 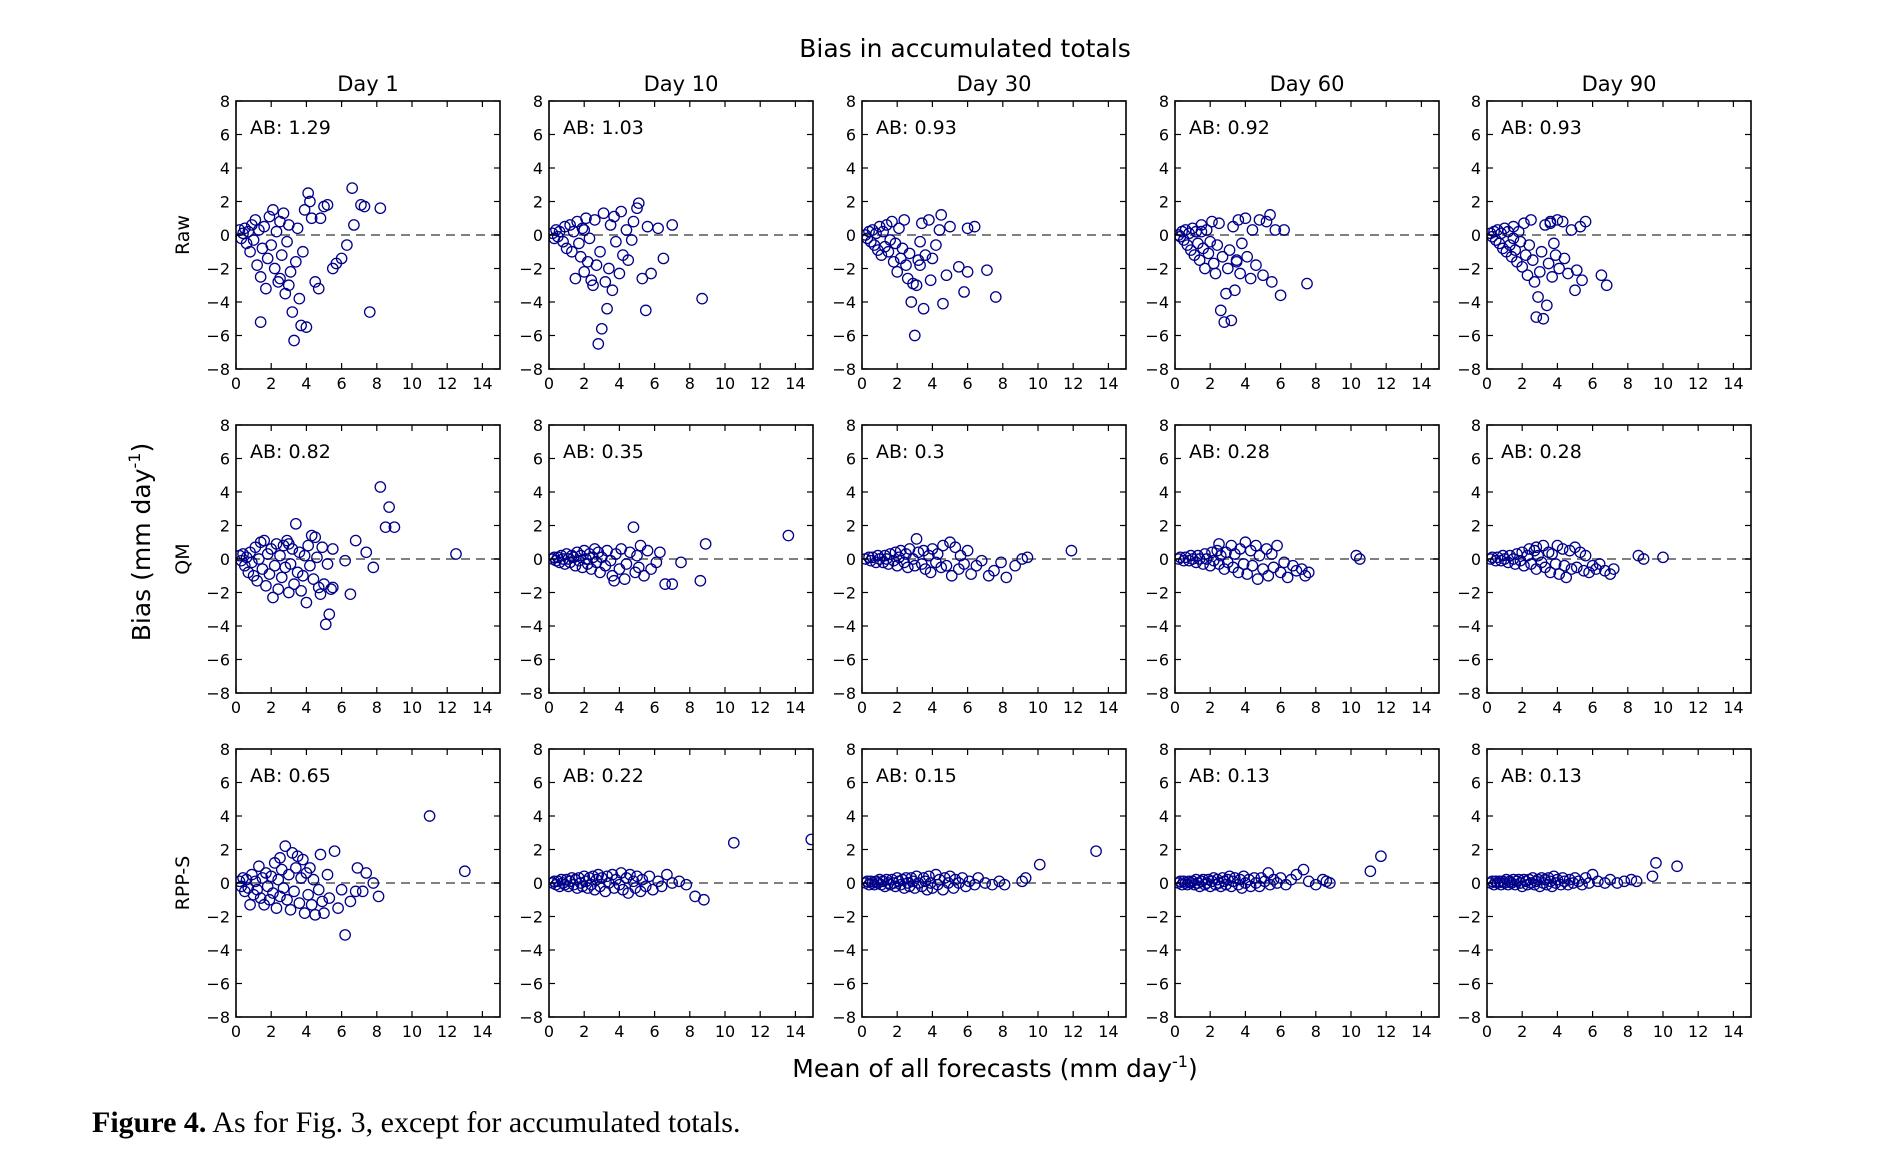 I want to click on ab-annotation: AB: 1.29, so click(x=290, y=128).